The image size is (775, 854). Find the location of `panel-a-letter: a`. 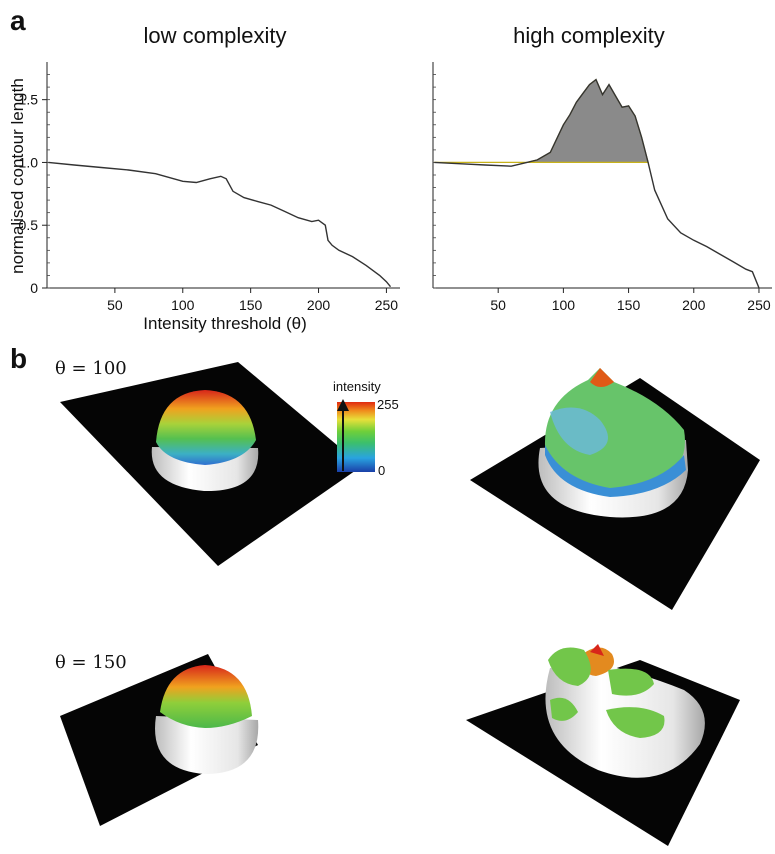

panel-a-letter: a is located at coordinates (18, 20).